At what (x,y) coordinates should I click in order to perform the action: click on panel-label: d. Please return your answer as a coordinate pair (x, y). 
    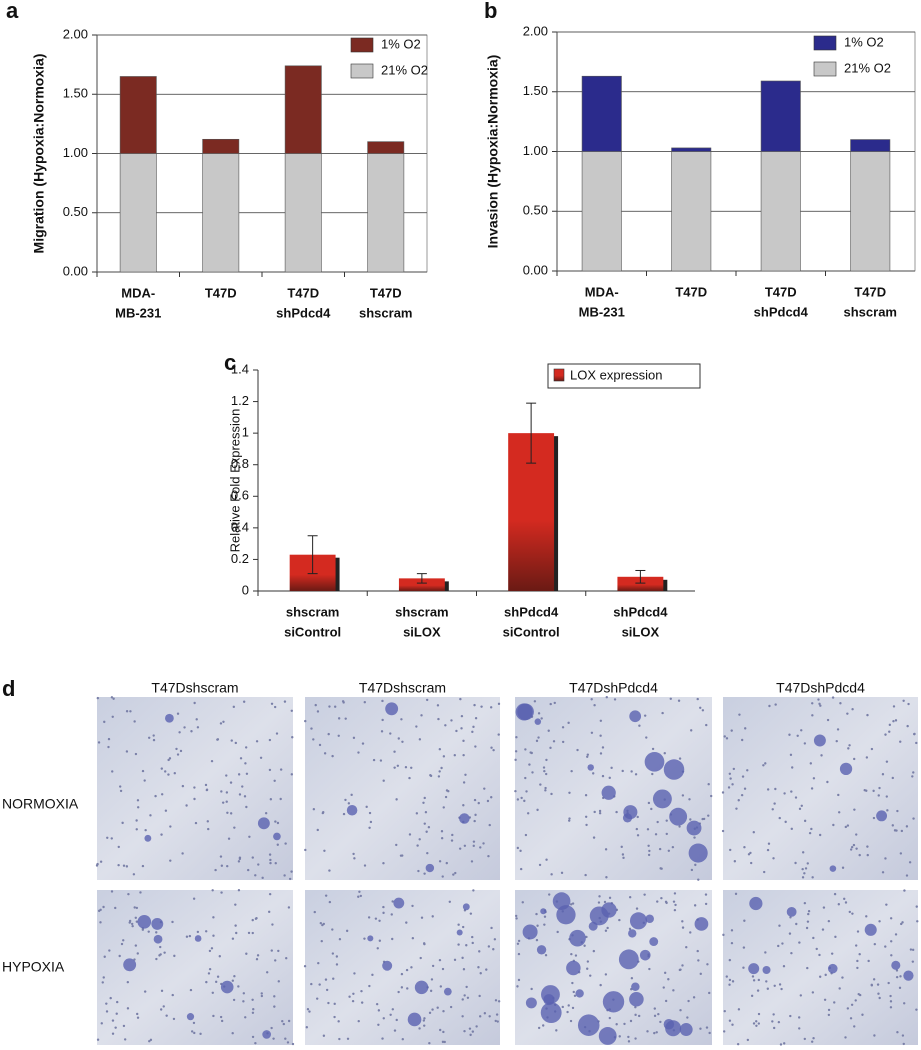
    Looking at the image, I should click on (8, 688).